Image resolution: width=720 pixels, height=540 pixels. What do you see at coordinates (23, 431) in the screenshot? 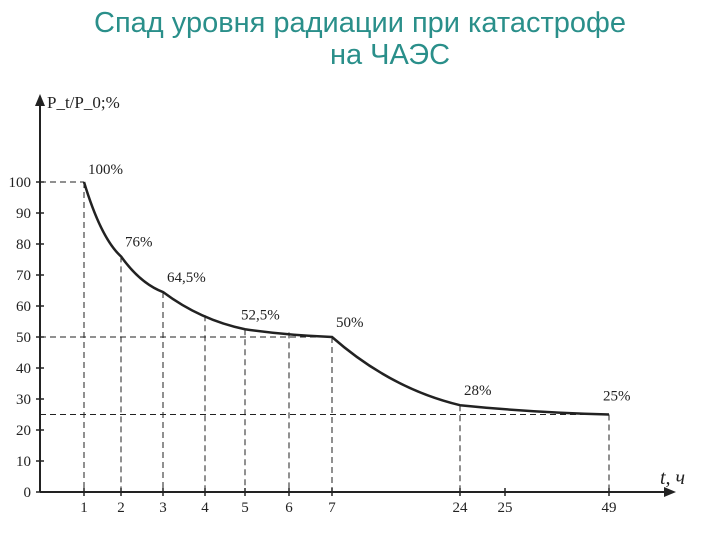
I see `y-tick-label: 20` at bounding box center [23, 431].